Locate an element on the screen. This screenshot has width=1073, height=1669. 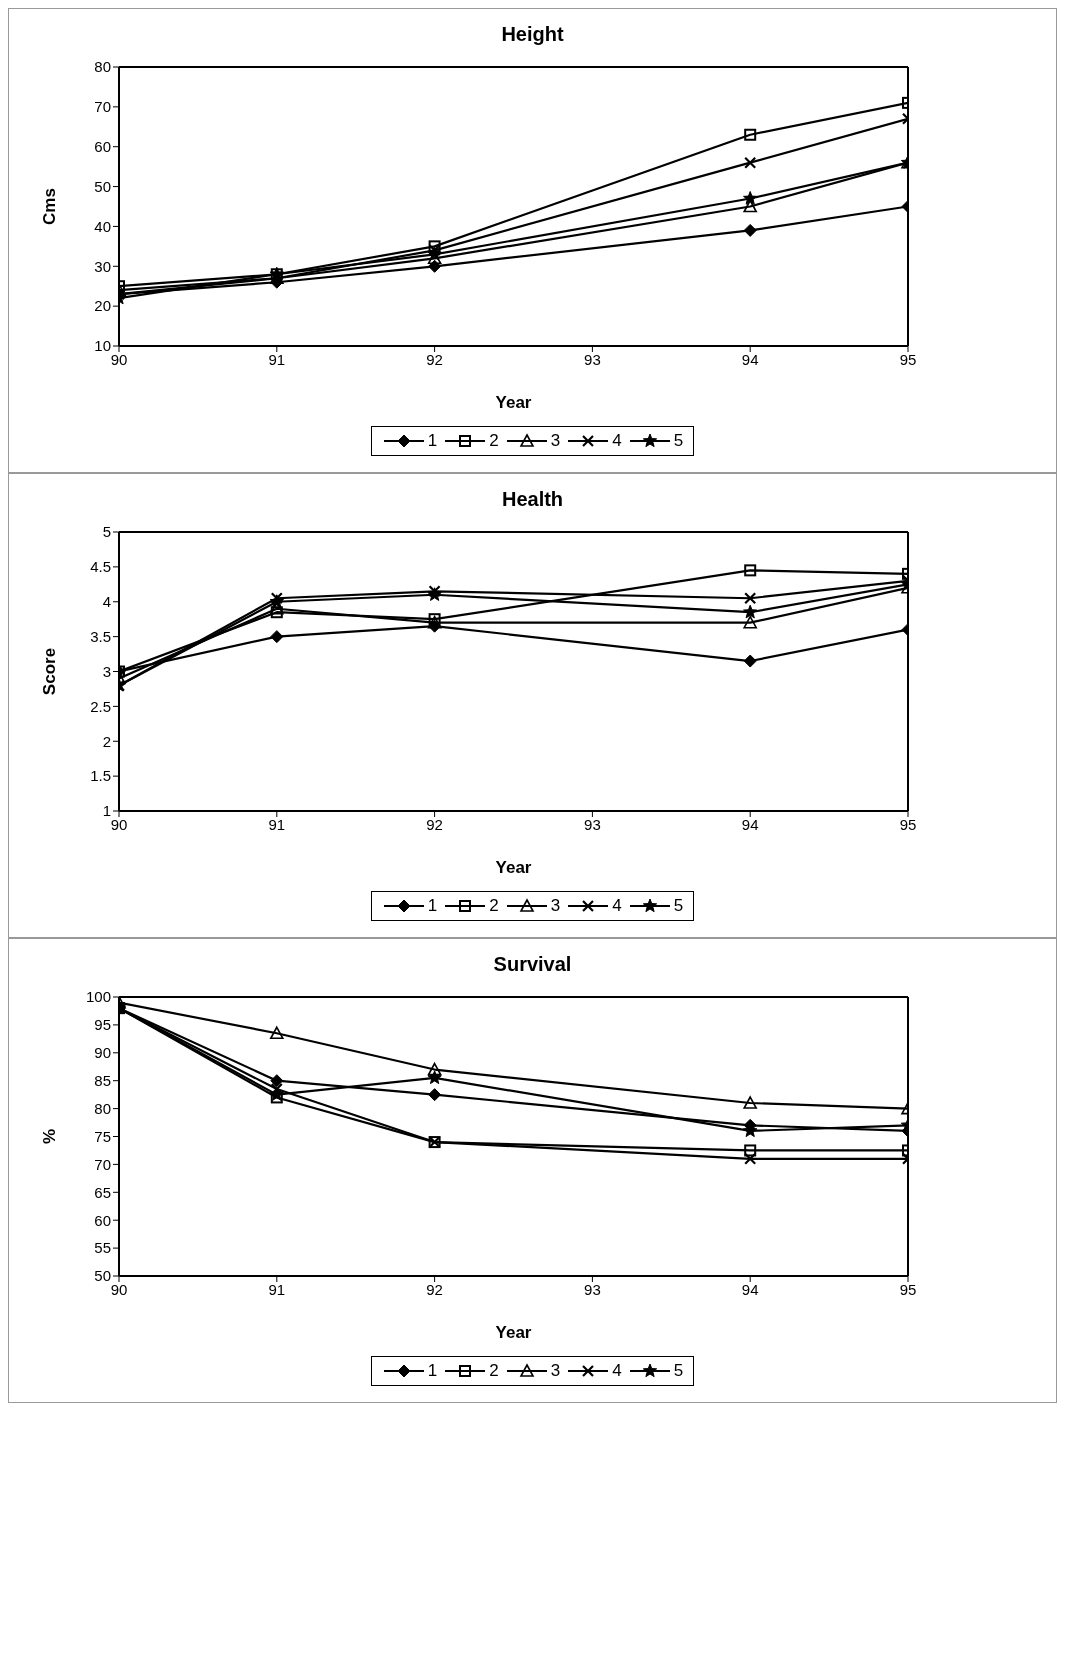
y-tick-label: 100 is located at coordinates (98, 997).